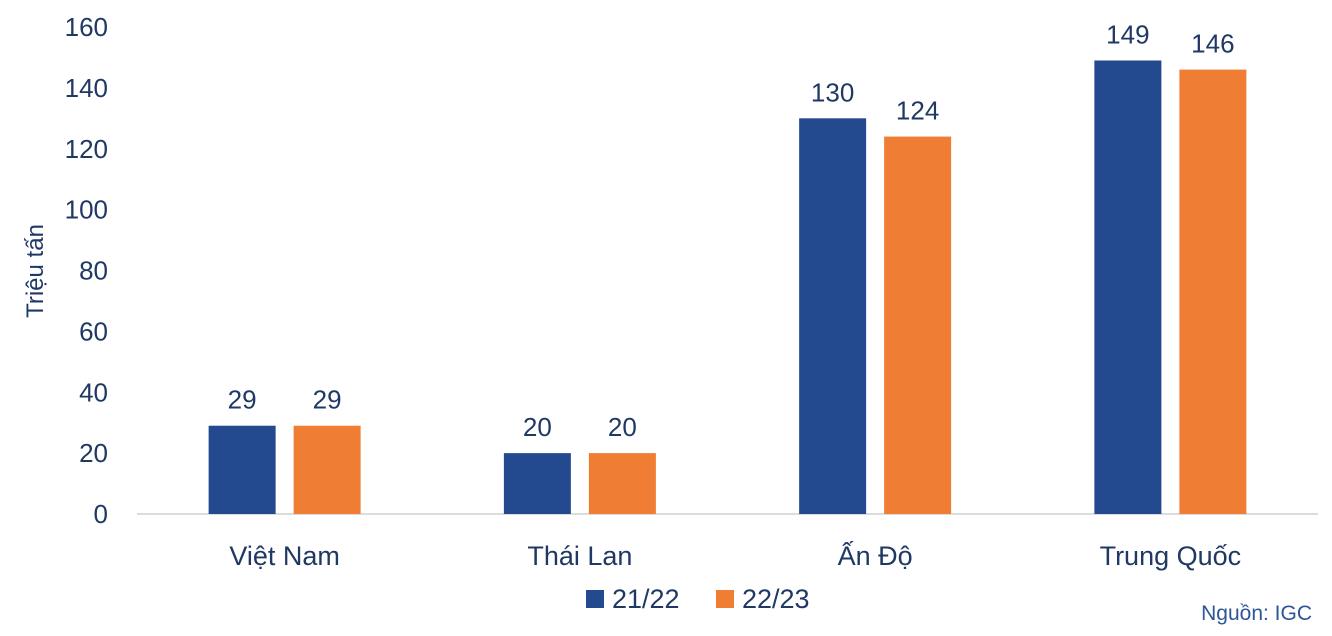  Describe the element at coordinates (86, 210) in the screenshot. I see `y-tick-label: 100` at that location.